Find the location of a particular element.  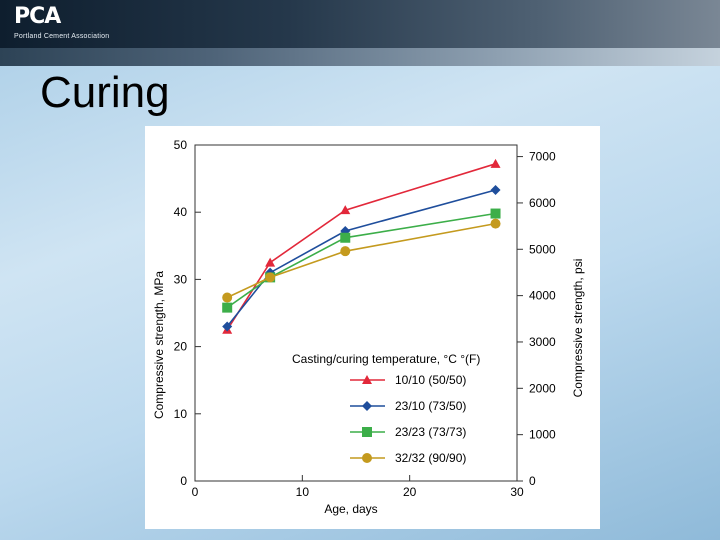

y-tick-label: 40 is located at coordinates (181, 212).